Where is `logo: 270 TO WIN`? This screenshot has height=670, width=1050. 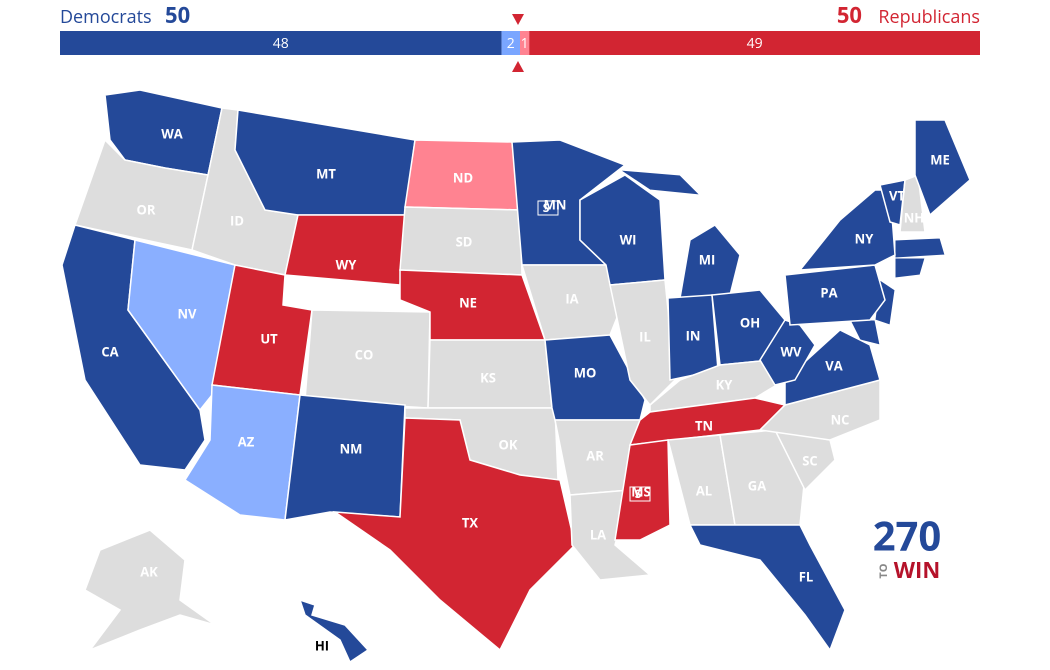
logo: 270 TO WIN is located at coordinates (907, 546).